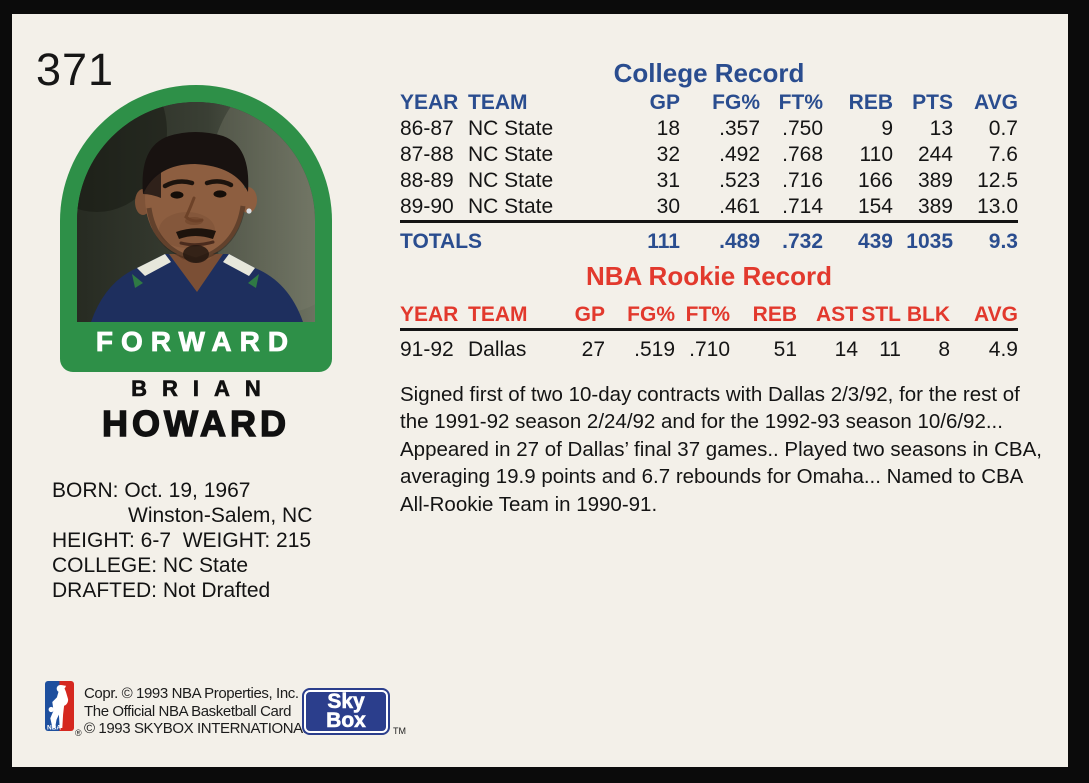  I want to click on cell: 13, so click(941, 128).